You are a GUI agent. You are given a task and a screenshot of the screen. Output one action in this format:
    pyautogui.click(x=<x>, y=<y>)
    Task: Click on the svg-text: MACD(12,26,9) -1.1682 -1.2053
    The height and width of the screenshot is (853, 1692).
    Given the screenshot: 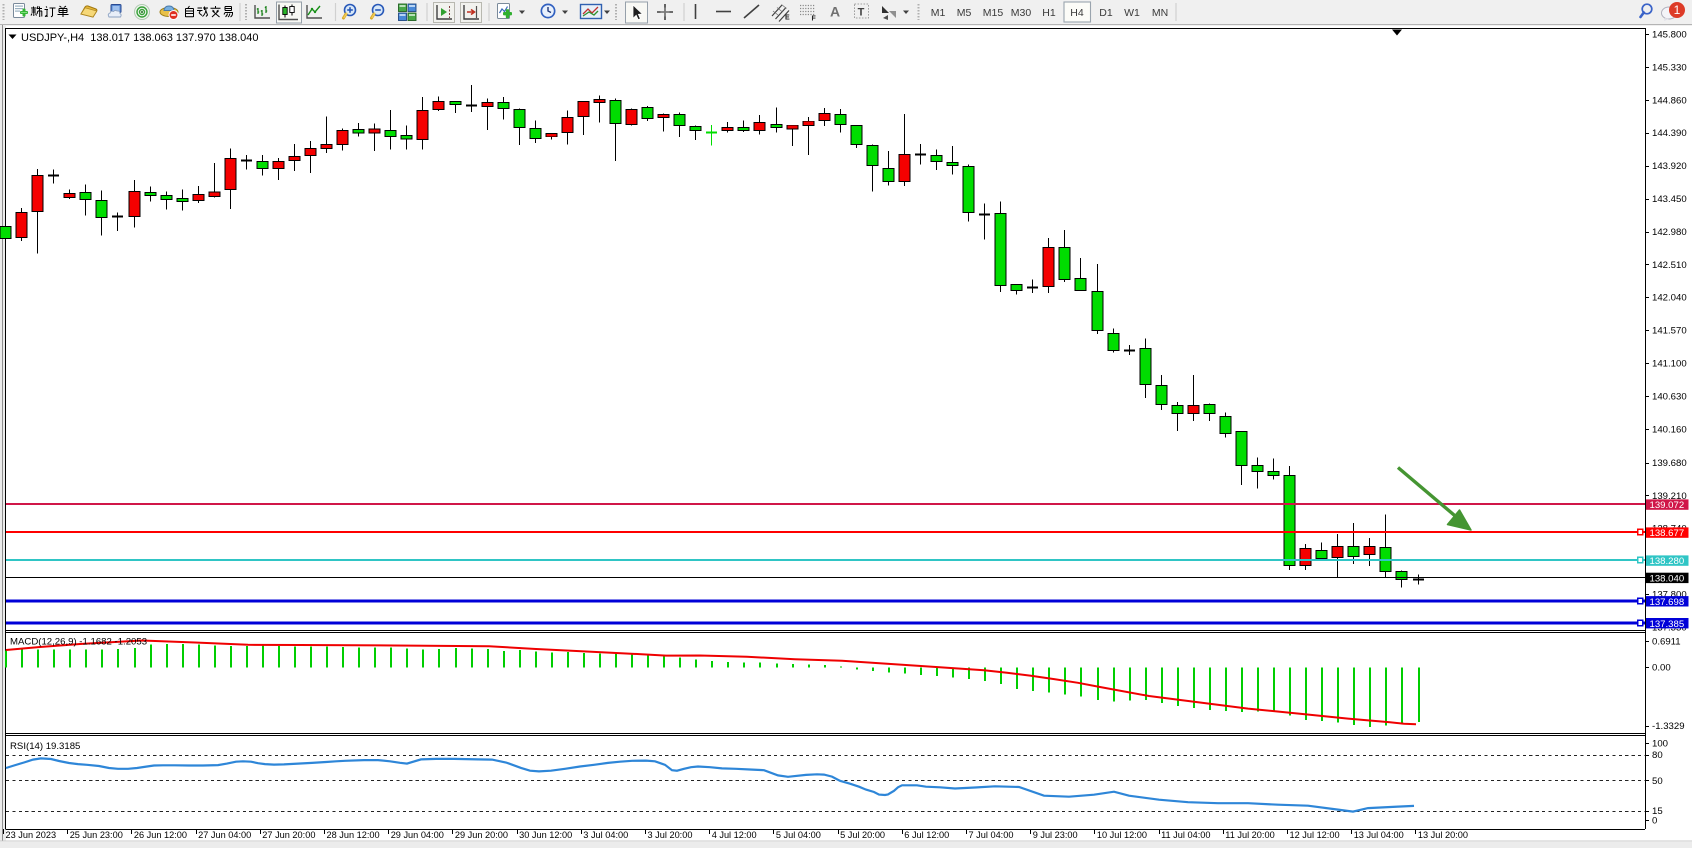 What is the action you would take?
    pyautogui.click(x=78, y=642)
    